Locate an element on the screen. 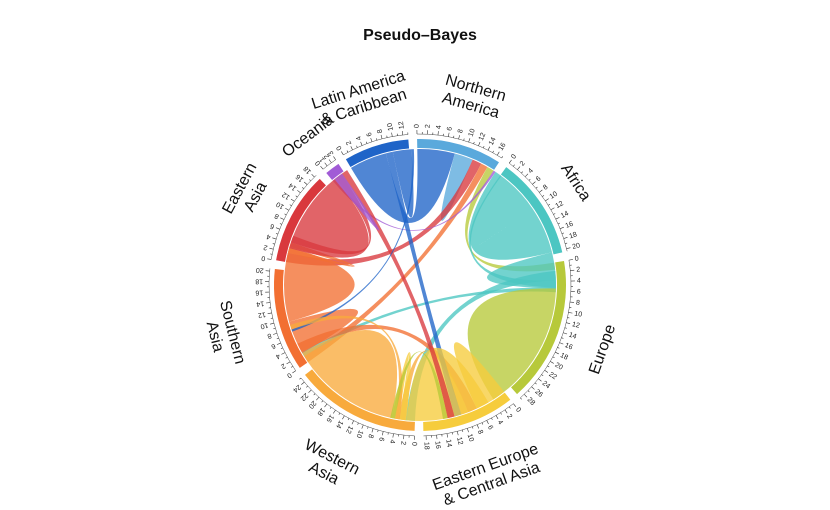  arc-western-asia is located at coordinates (359, 400).